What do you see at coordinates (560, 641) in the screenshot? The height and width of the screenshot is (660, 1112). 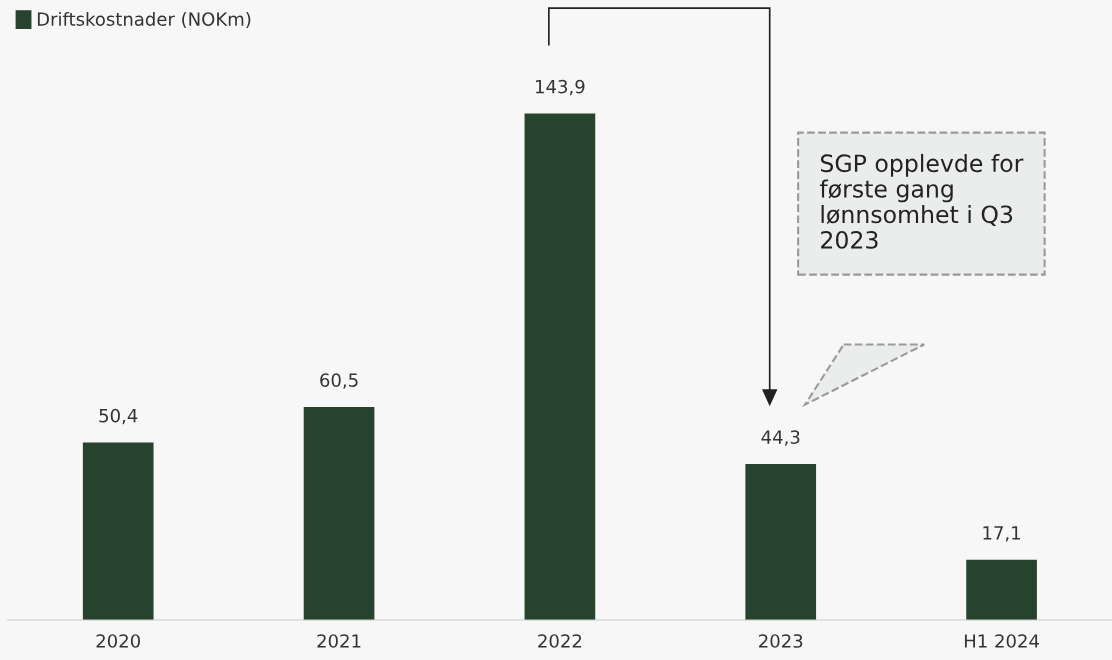 I see `x-tick-label: 2022` at bounding box center [560, 641].